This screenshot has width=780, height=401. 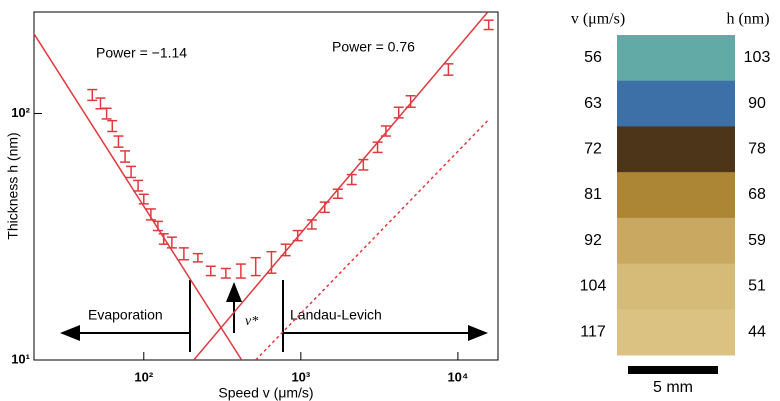 What do you see at coordinates (13, 185) in the screenshot?
I see `y-axis-label: Thickness h (nm)` at bounding box center [13, 185].